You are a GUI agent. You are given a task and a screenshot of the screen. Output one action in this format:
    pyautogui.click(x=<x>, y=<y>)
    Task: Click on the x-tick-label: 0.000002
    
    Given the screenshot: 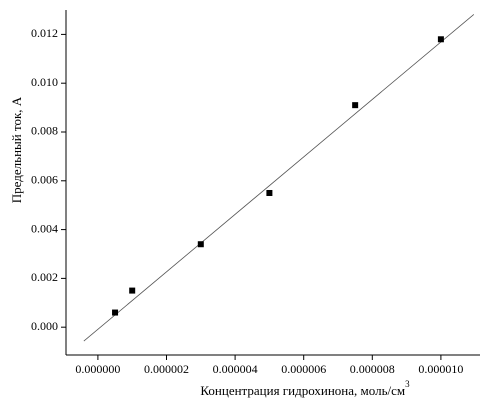 What is the action you would take?
    pyautogui.click(x=166, y=369)
    